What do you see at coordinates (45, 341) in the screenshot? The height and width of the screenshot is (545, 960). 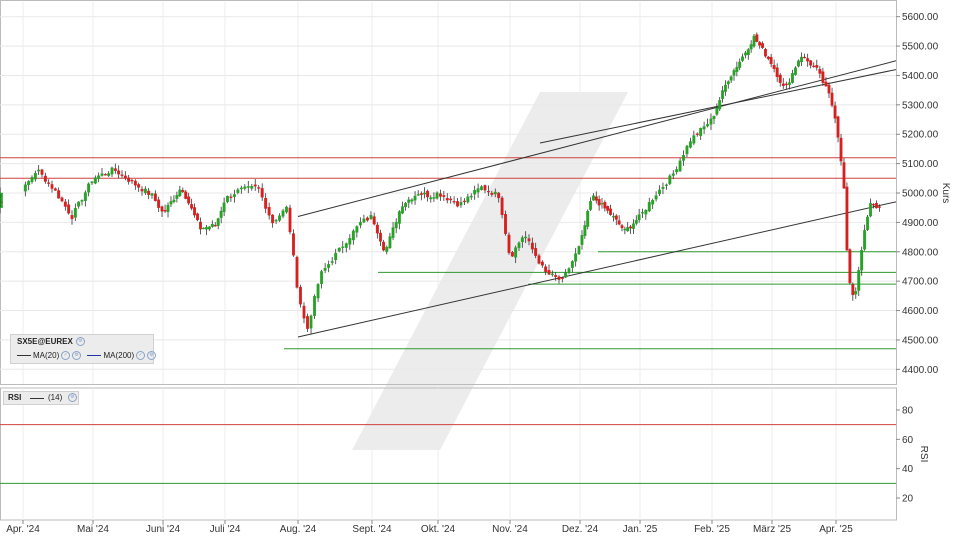 I see `symbol-label: SX5E@EUREX` at bounding box center [45, 341].